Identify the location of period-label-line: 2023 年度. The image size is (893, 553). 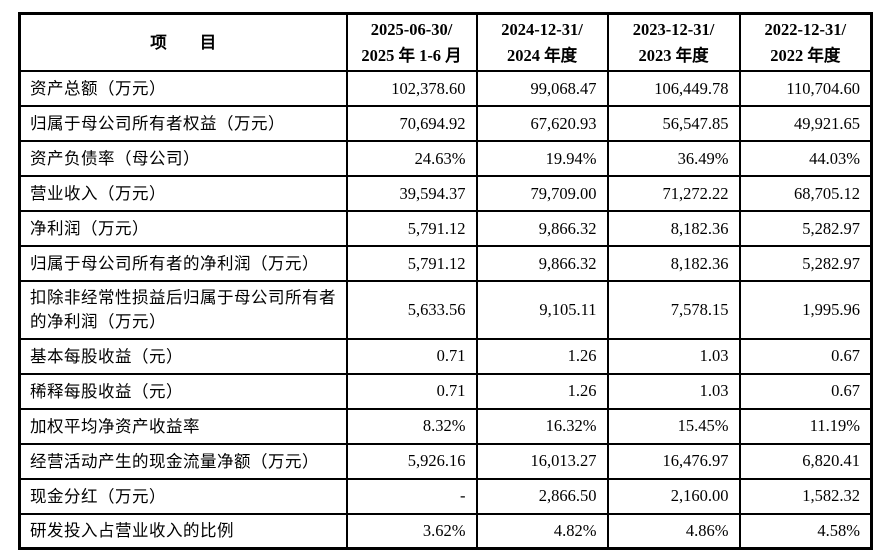
(673, 55).